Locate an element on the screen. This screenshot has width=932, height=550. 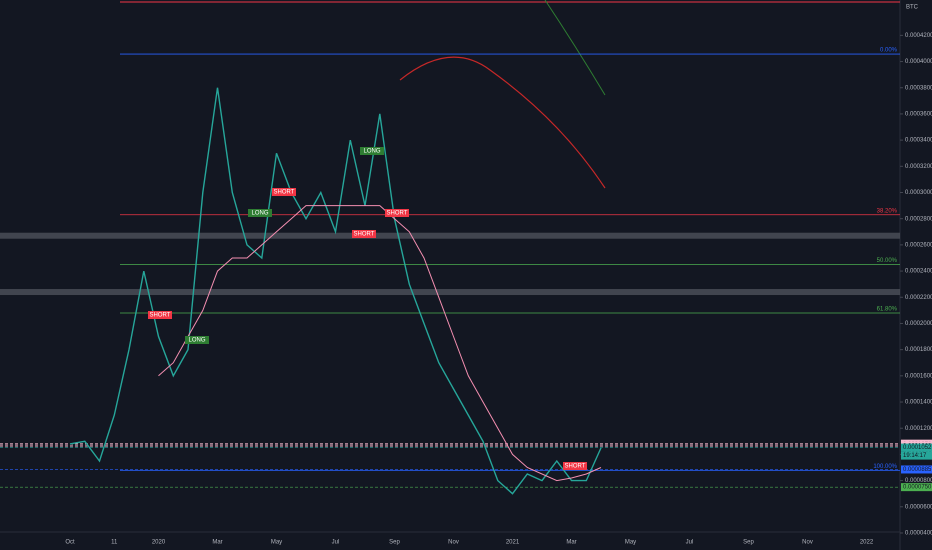
countdown-tag is located at coordinates (916, 455).